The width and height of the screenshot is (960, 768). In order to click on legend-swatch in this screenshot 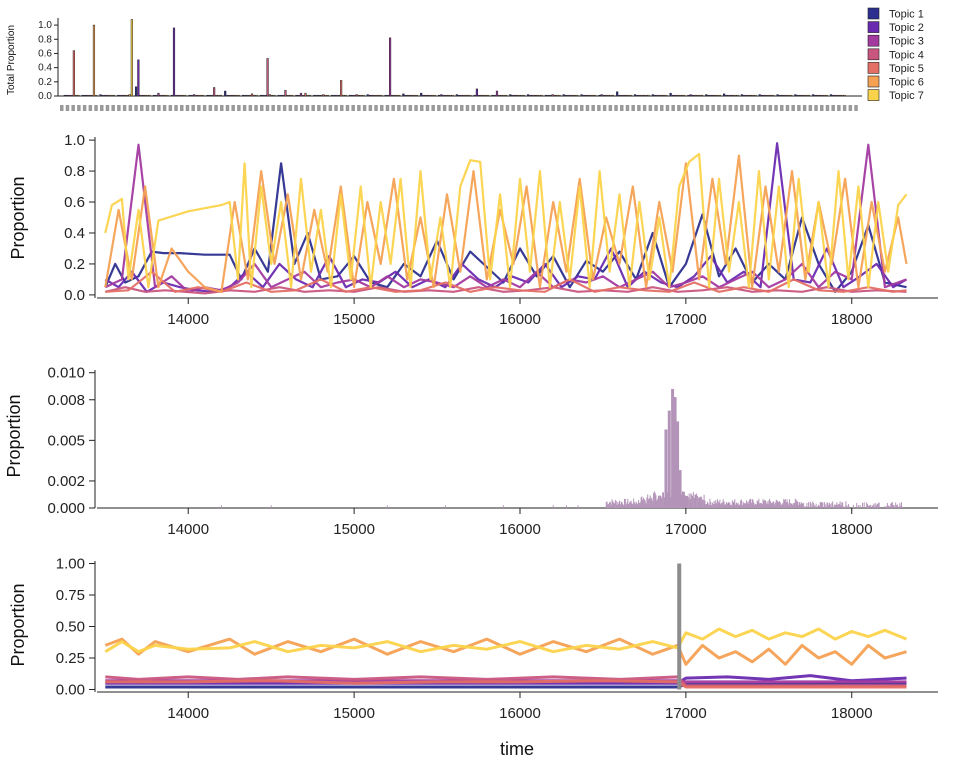, I will do `click(873, 40)`.